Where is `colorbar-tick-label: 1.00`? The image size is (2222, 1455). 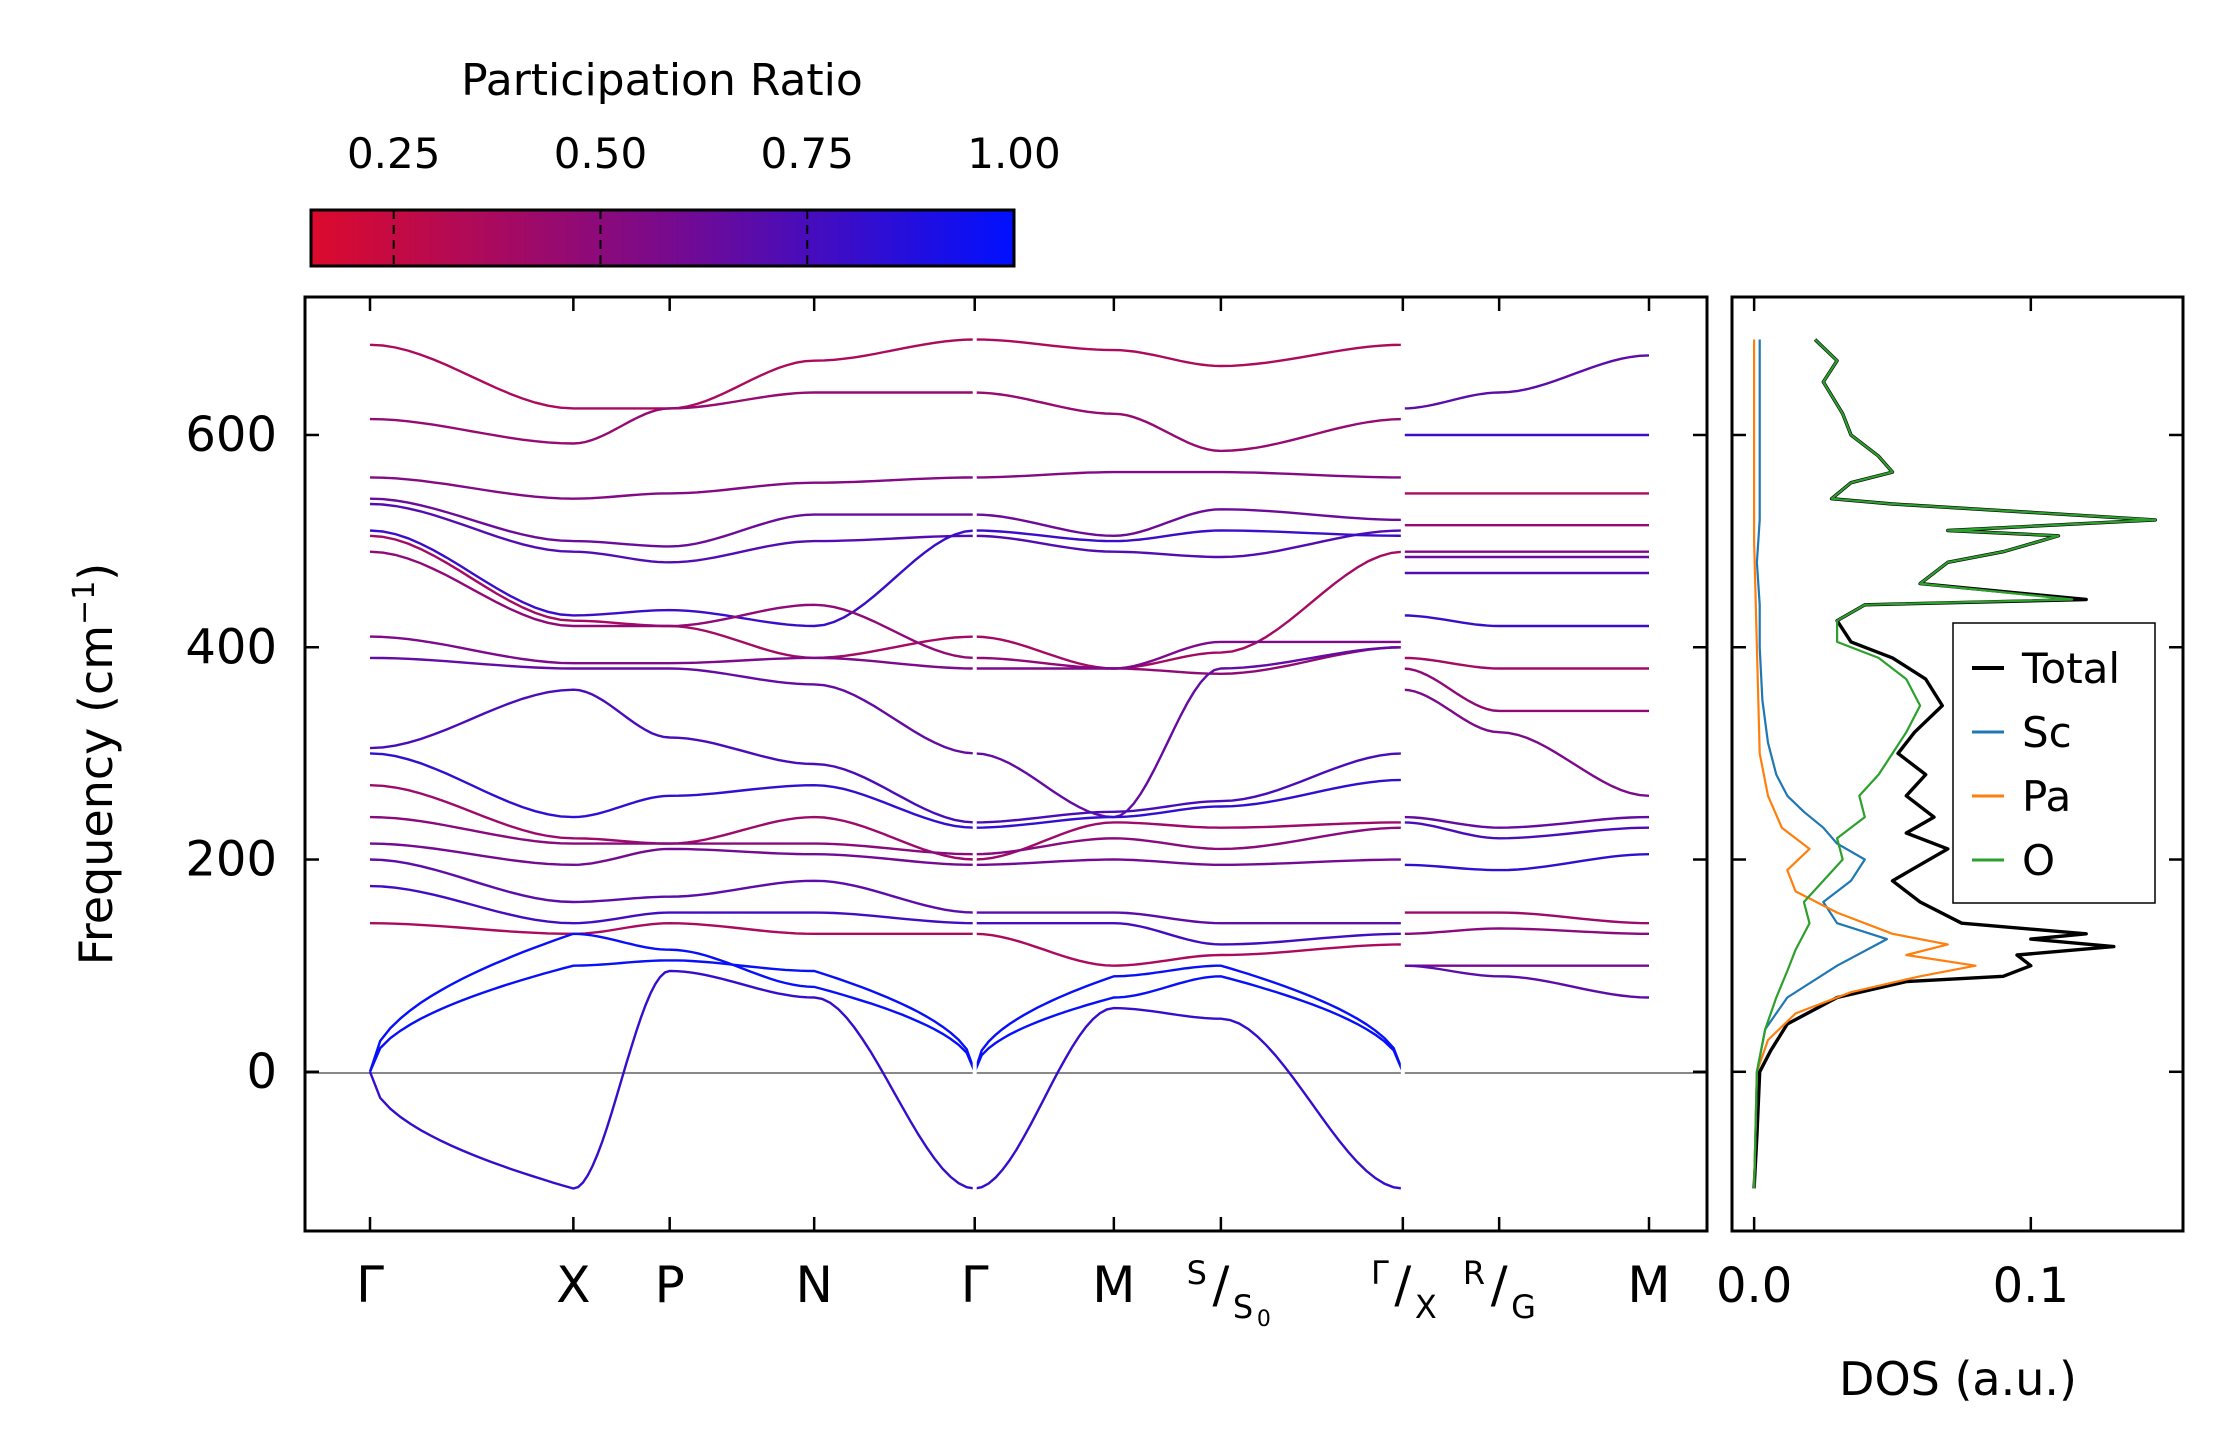
colorbar-tick-label: 1.00 is located at coordinates (1014, 153).